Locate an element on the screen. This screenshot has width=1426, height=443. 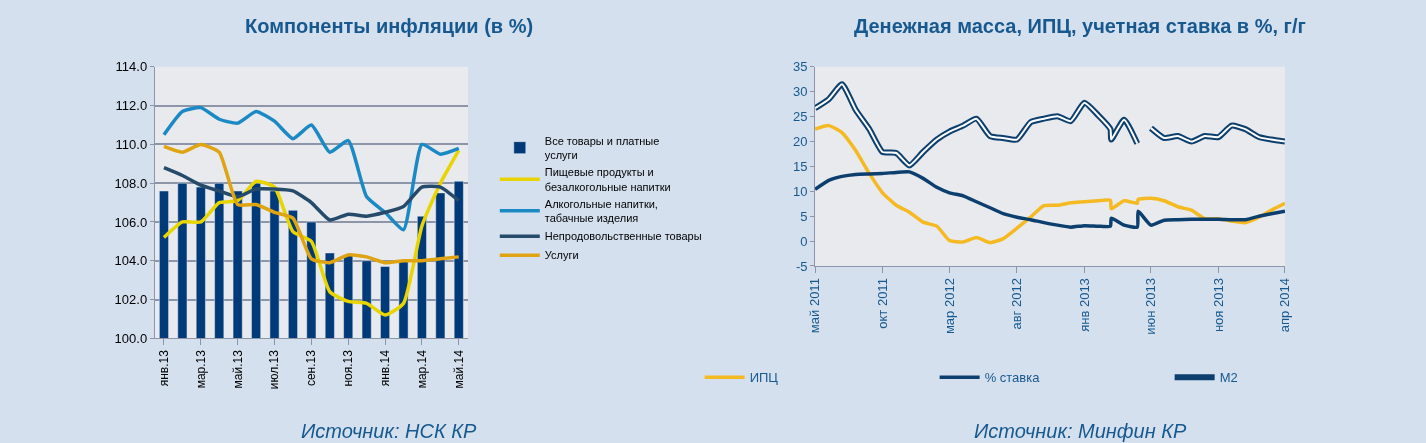
x-tick-label: май.13 is located at coordinates (237, 369).